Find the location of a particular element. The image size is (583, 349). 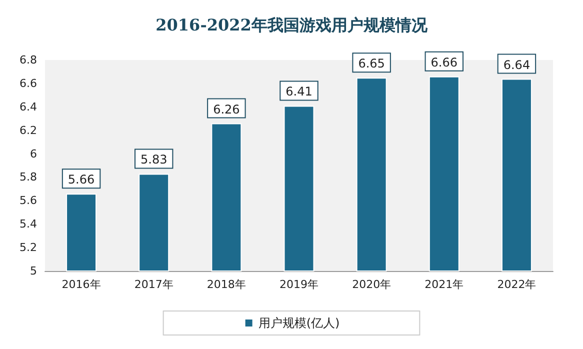

y-tick-label: 6.8 is located at coordinates (28, 60).